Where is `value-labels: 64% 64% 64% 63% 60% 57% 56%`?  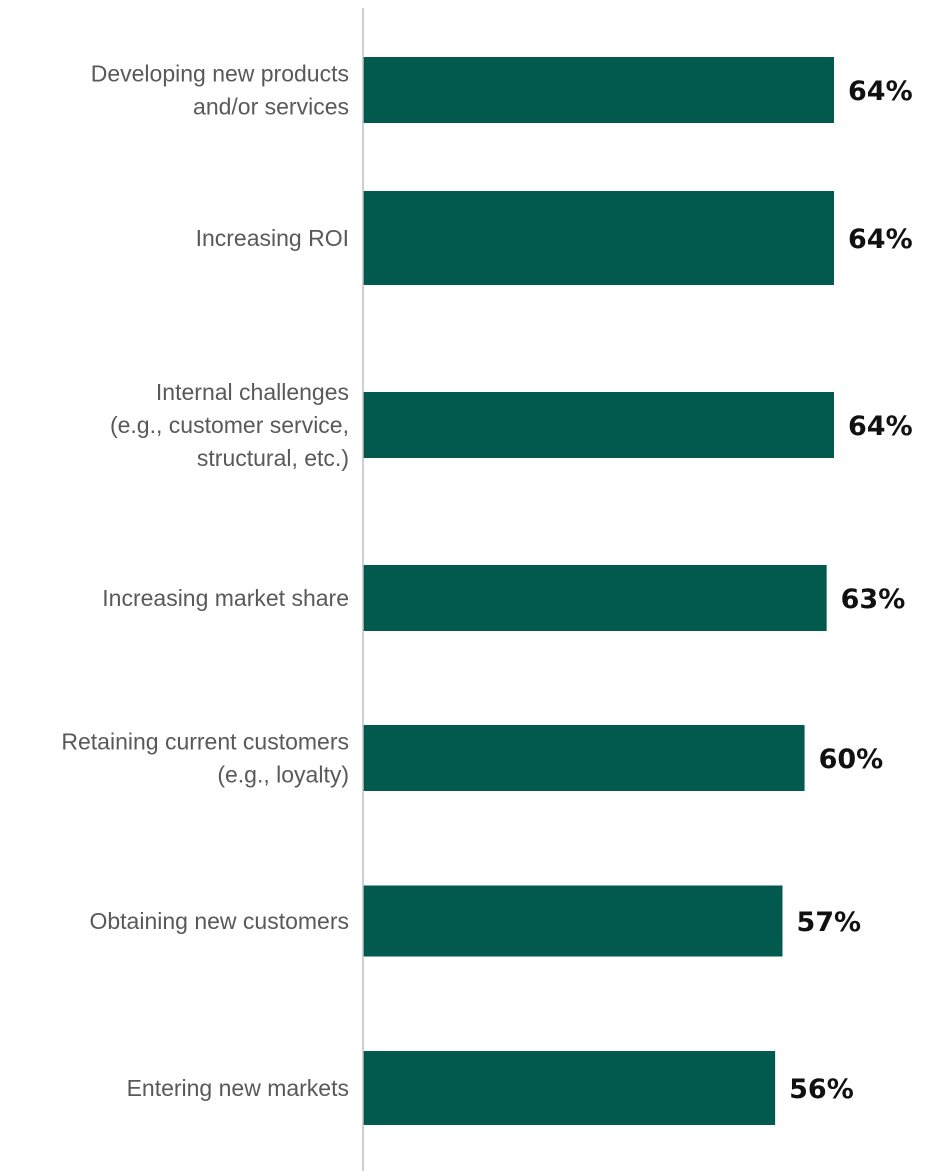 value-labels: 64% 64% 64% 63% 60% 57% 56% is located at coordinates (851, 590).